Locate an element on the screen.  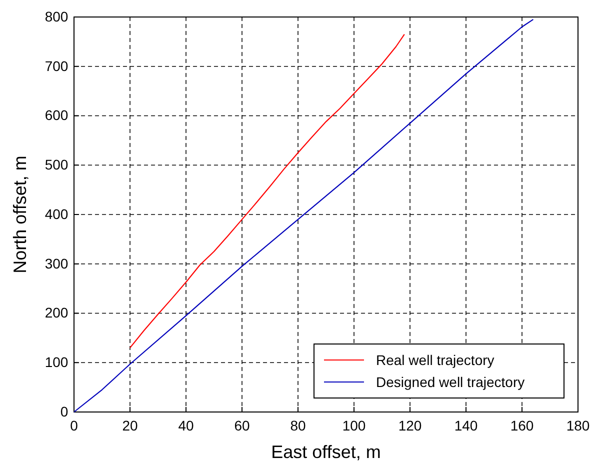
x-tick-label: 160 is located at coordinates (522, 425).